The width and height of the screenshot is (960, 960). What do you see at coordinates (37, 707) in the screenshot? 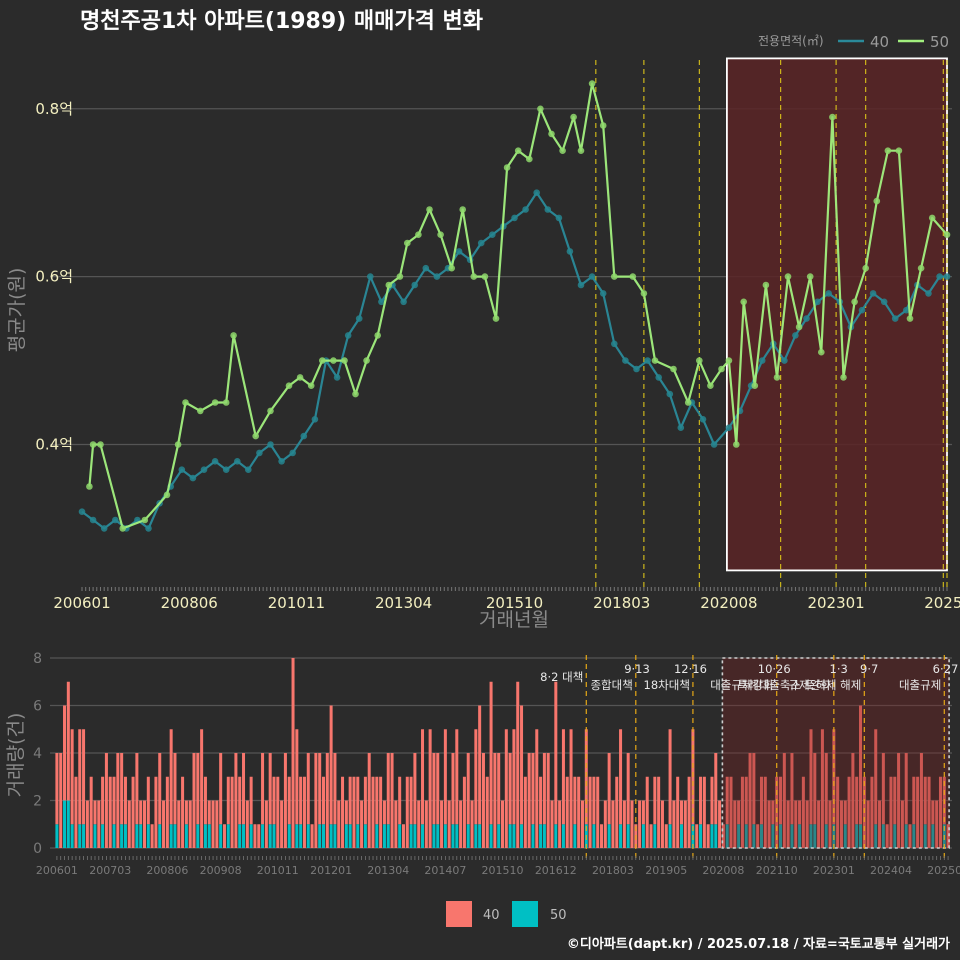
I see `volume-y-tick-3: 6` at bounding box center [37, 707].